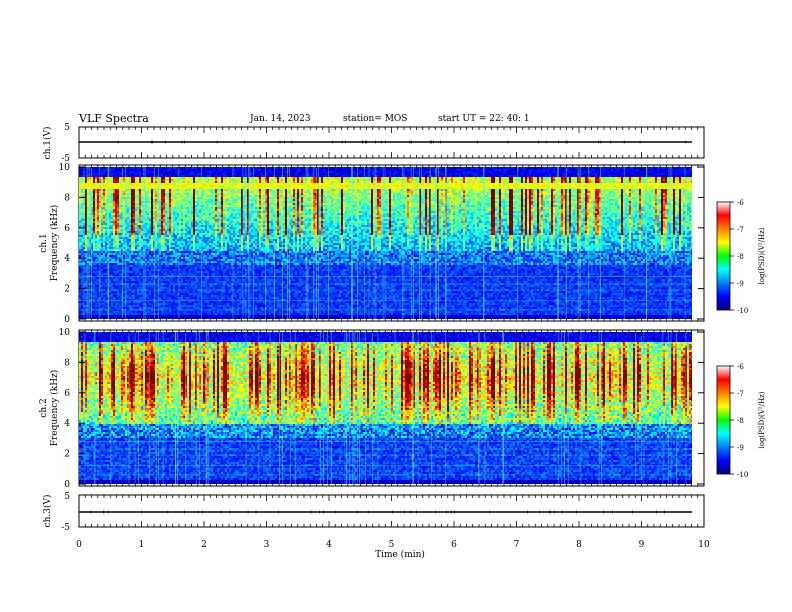 Image resolution: width=792 pixels, height=612 pixels. I want to click on ch1-voltage-ylabel: ch.1(V), so click(47, 143).